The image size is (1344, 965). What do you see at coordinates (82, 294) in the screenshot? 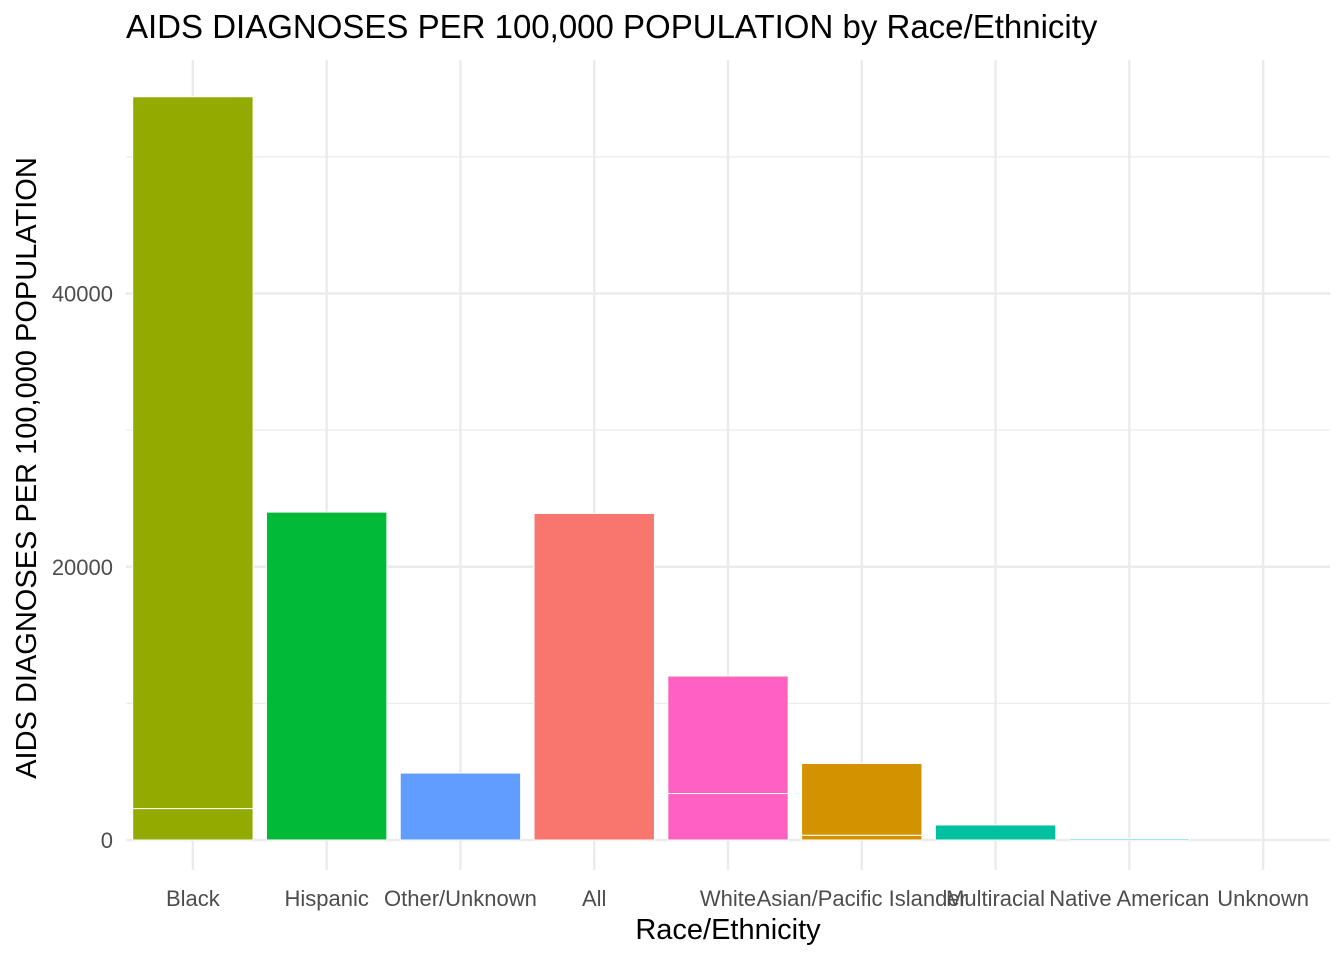
I see `y-tick-label: 40000` at bounding box center [82, 294].